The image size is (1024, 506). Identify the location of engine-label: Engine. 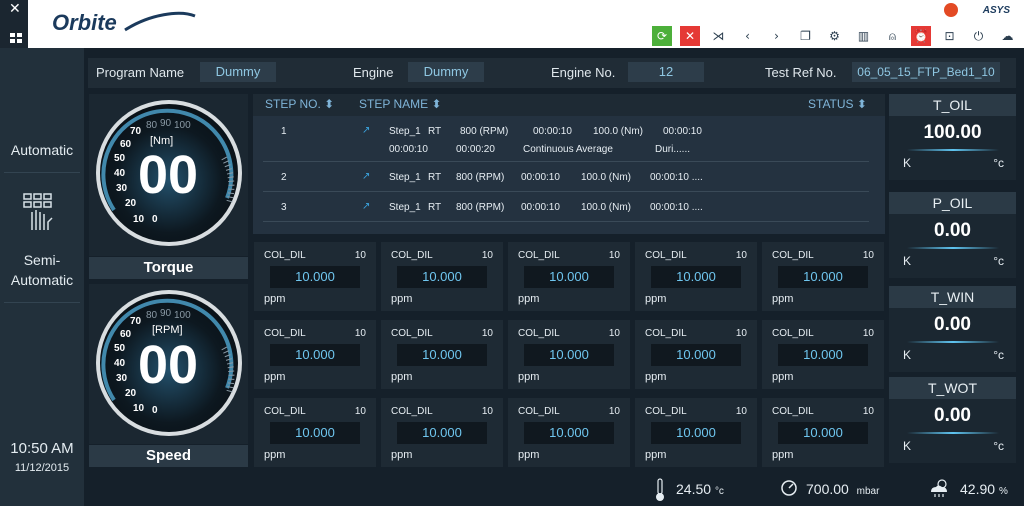
(373, 72).